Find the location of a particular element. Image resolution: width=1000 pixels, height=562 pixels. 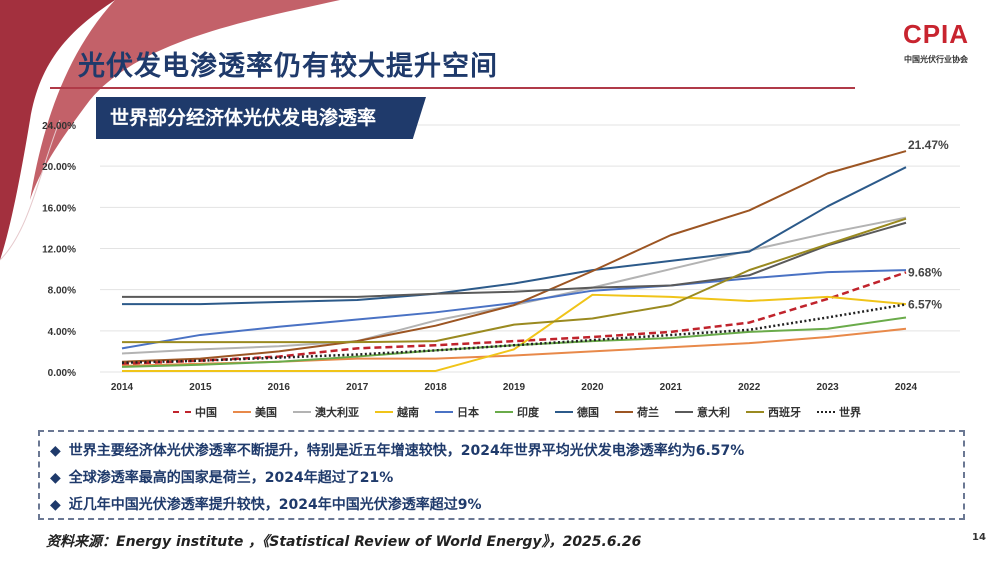

legend-item: 荷兰 is located at coordinates (637, 412).